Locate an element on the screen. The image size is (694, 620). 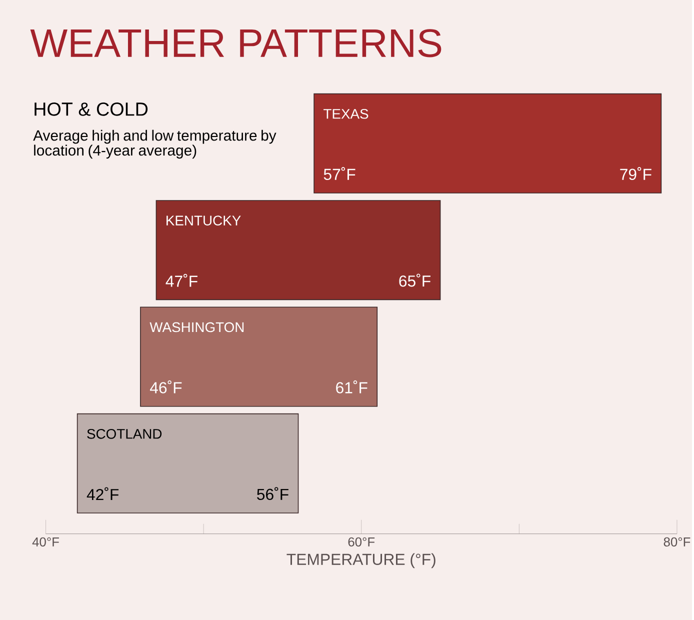
chart-subtitle: HOT & COLD is located at coordinates (91, 109).